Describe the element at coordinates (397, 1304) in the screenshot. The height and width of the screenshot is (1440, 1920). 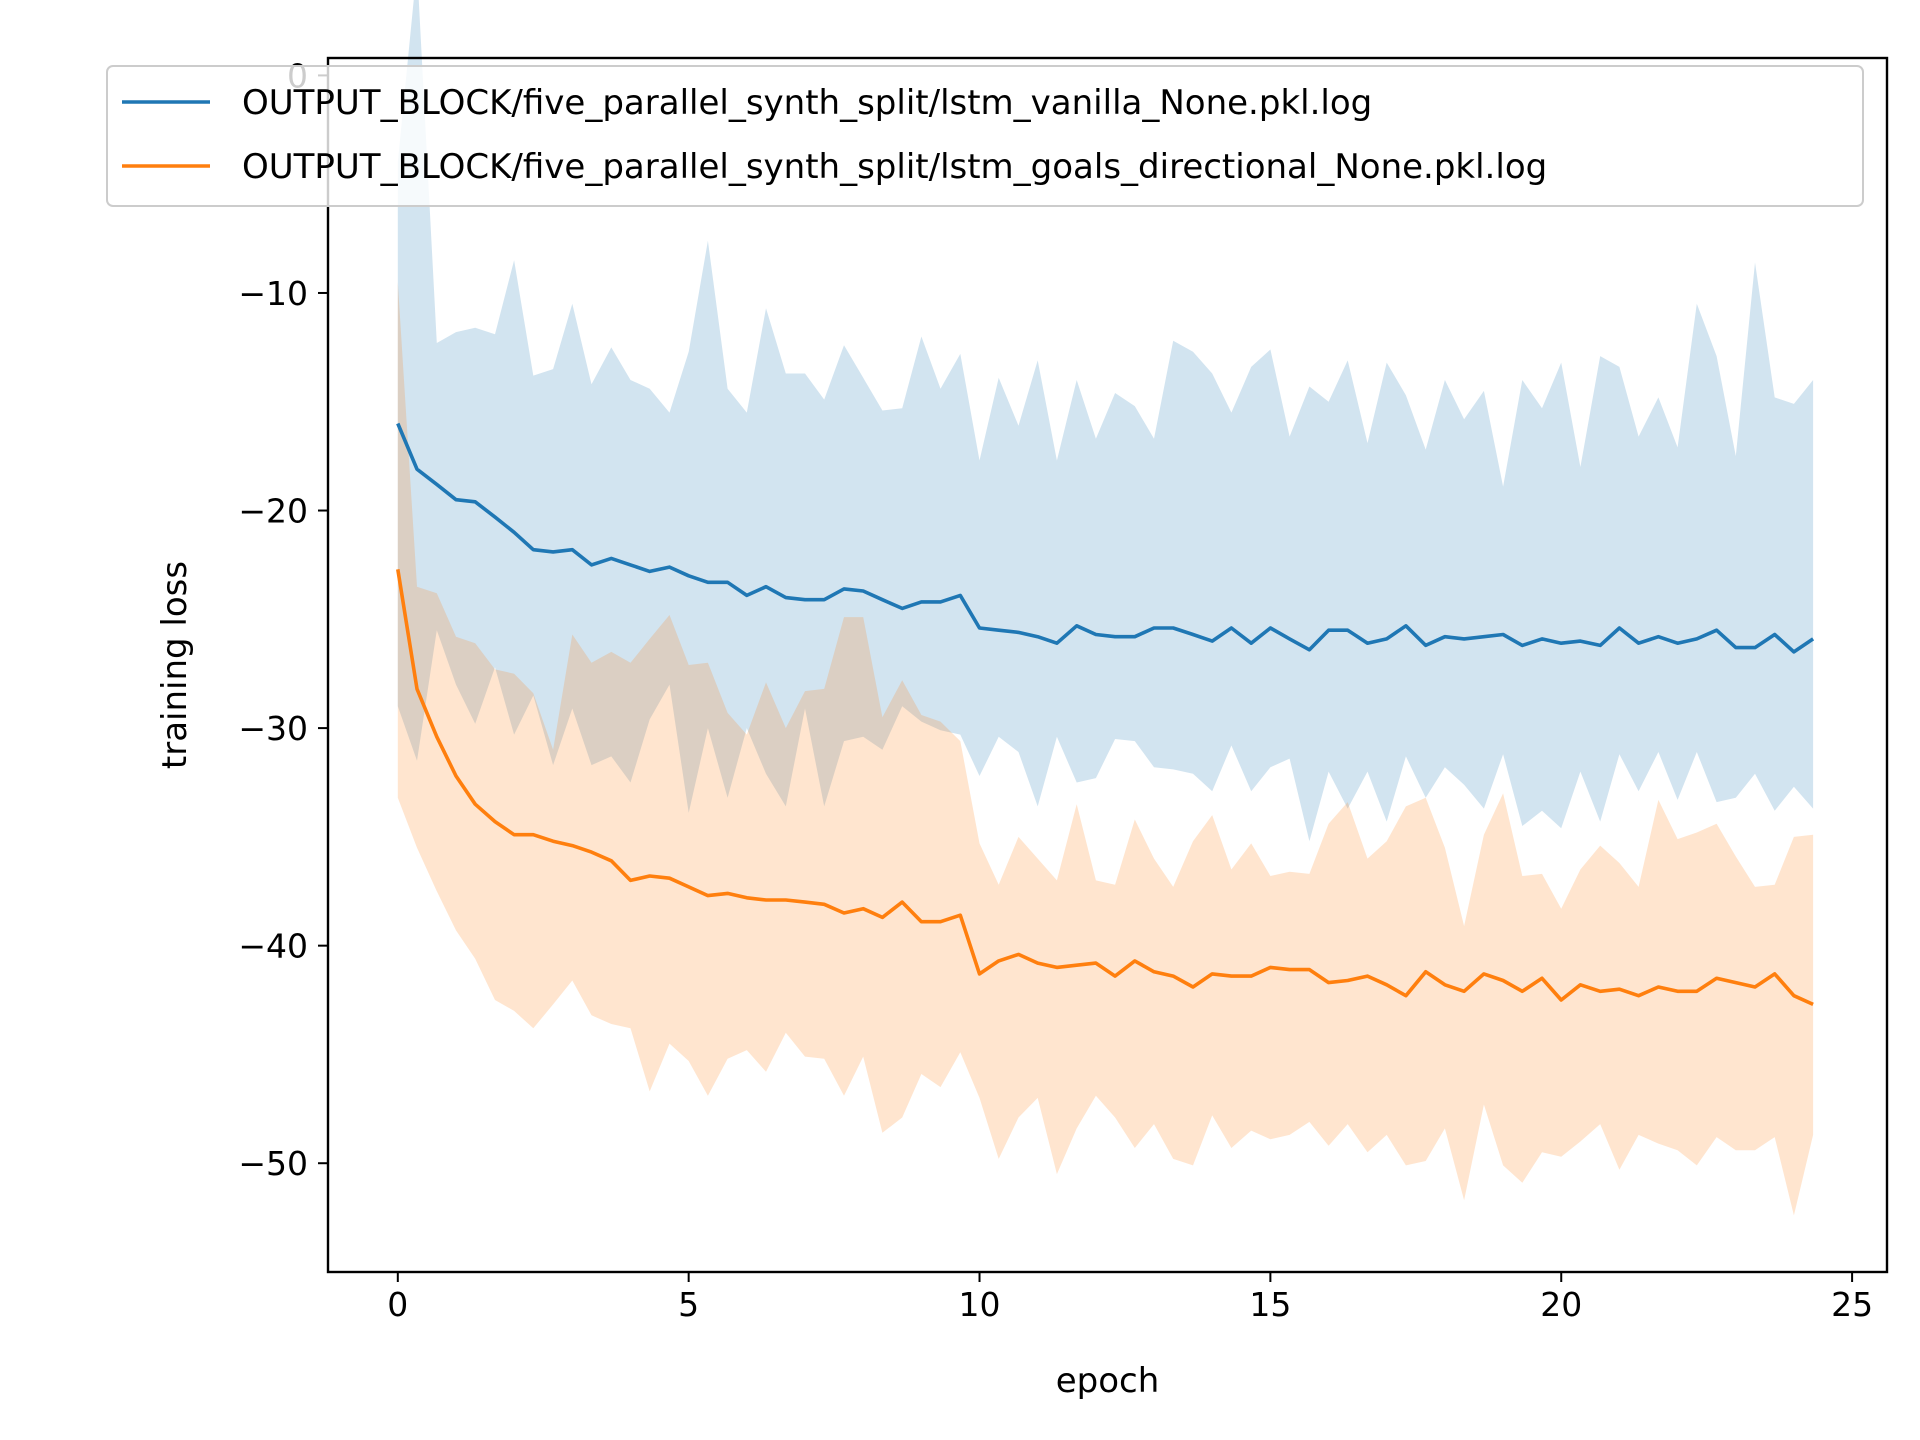
I see `x-tick-label: 0` at that location.